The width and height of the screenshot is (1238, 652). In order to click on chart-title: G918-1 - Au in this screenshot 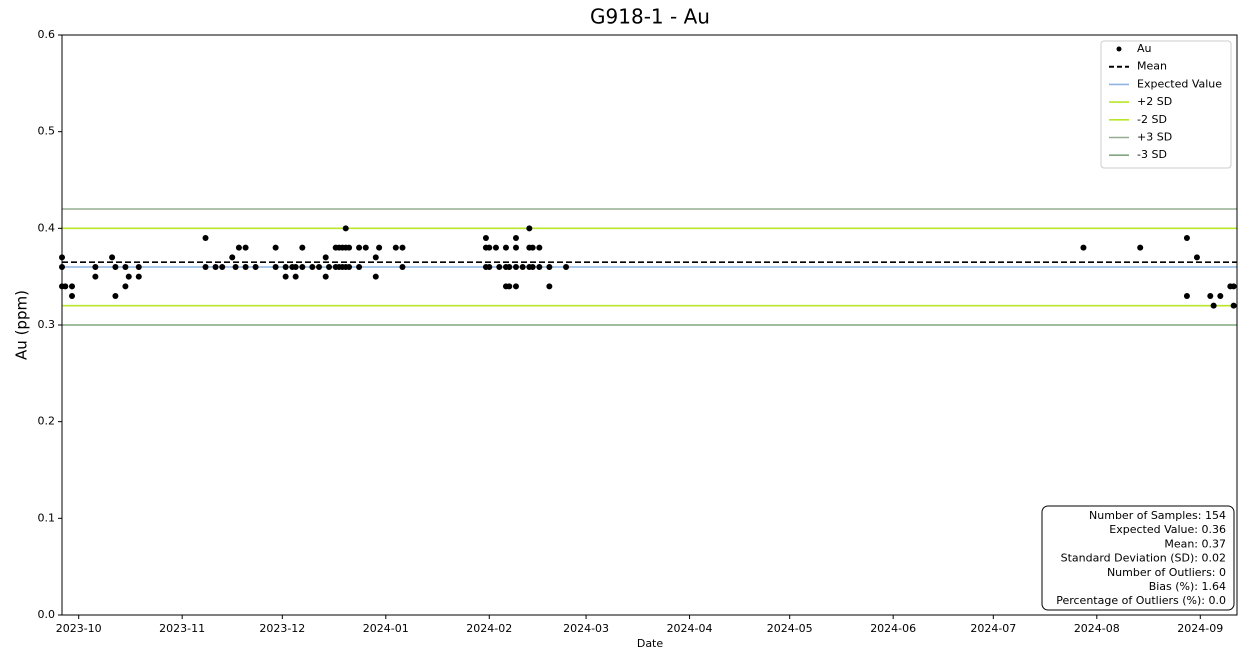, I will do `click(650, 17)`.